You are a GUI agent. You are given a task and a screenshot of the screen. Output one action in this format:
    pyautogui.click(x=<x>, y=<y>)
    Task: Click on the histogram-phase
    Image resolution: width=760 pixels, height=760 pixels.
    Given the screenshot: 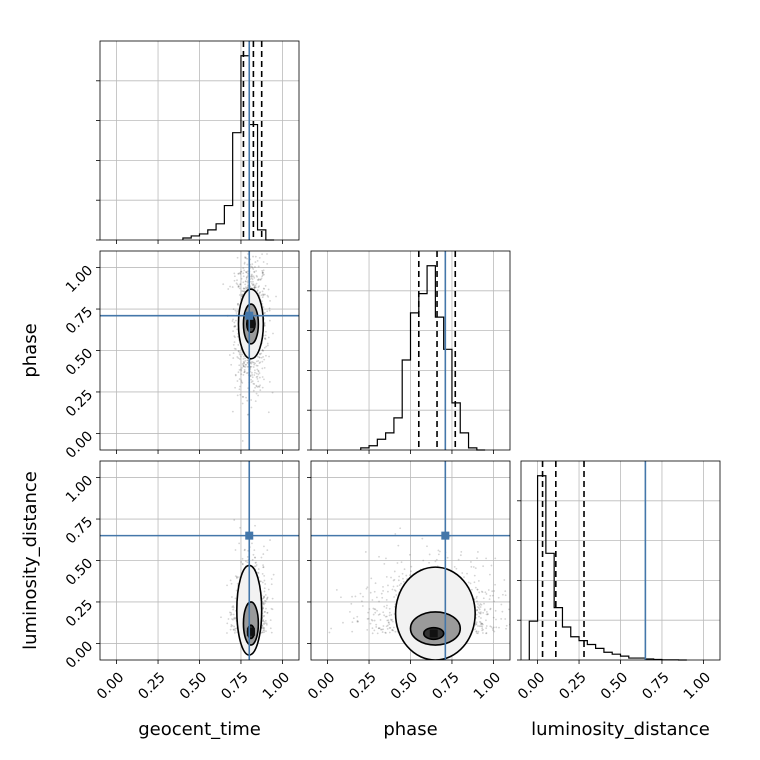 What is the action you would take?
    pyautogui.click(x=423, y=358)
    